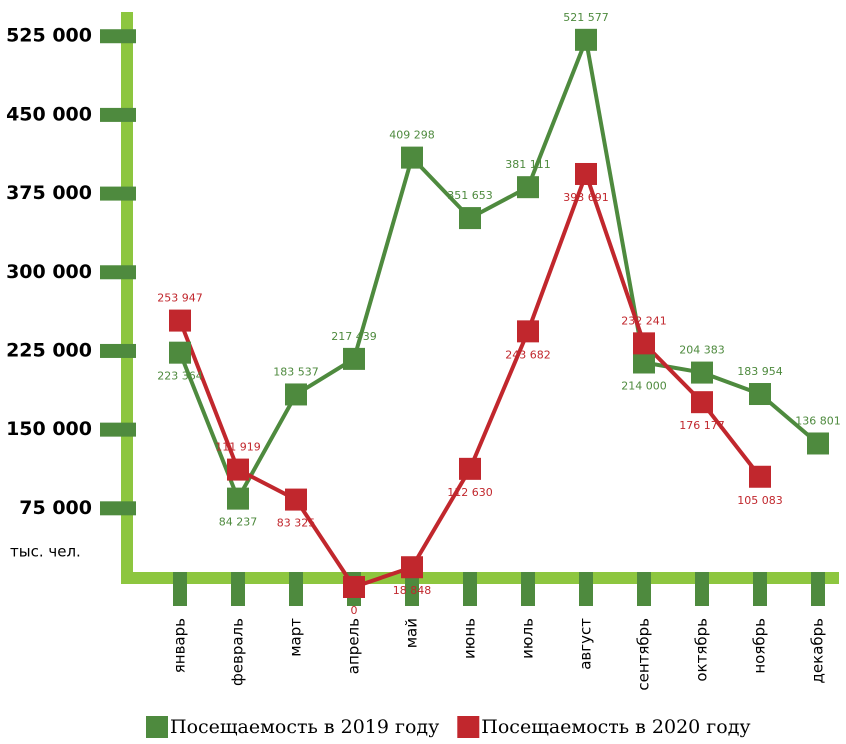 Image resolution: width=846 pixels, height=744 pixels. I want to click on value-label: 105 083, so click(760, 500).